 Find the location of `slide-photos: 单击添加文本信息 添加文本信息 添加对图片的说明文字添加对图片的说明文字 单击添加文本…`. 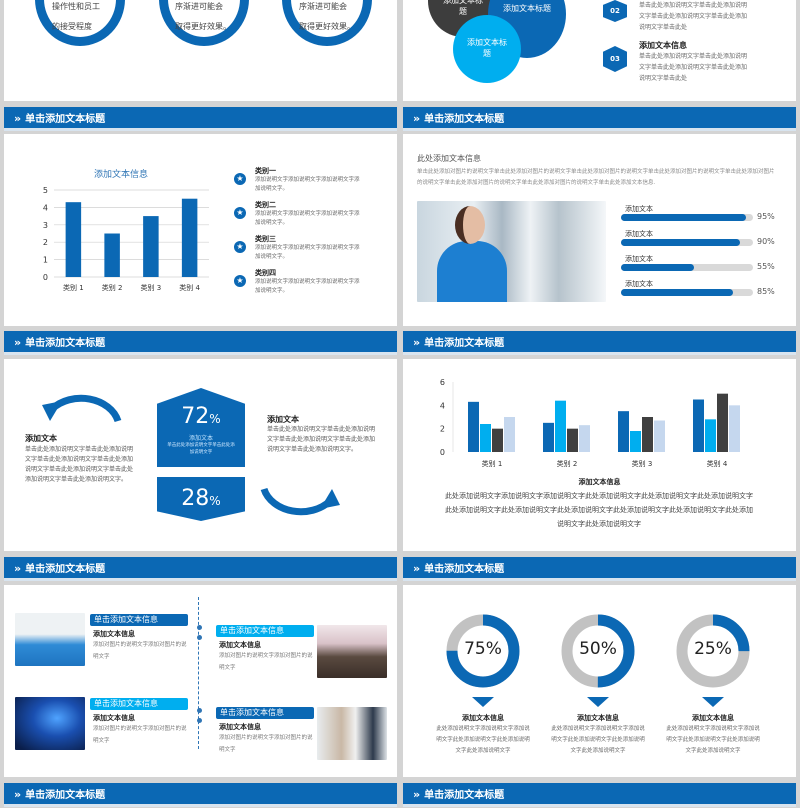

slide-photos: 单击添加文本信息 添加文本信息 添加对图片的说明文字添加对图片的说明文字 单击添加文本… is located at coordinates (200, 681).